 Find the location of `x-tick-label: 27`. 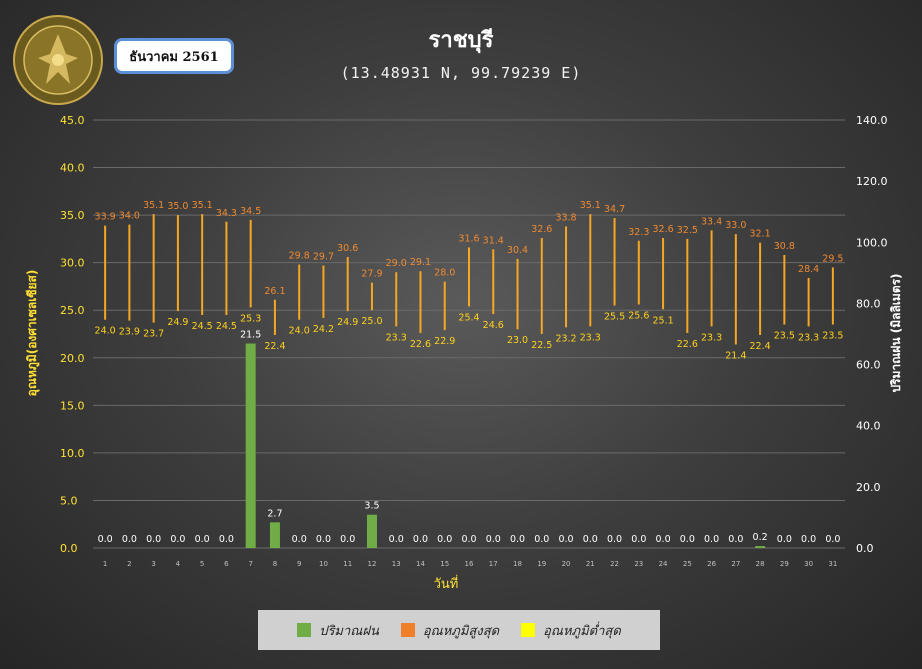

x-tick-label: 27 is located at coordinates (735, 564).